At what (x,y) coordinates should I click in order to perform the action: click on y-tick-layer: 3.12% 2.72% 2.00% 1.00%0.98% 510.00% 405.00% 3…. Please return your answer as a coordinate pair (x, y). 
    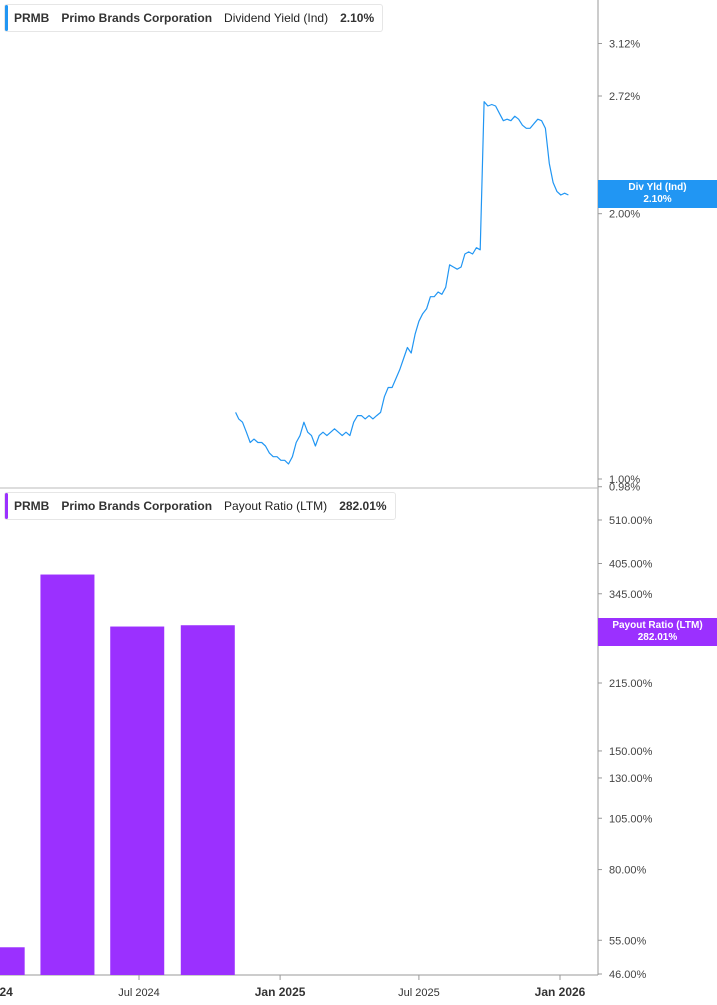
    Looking at the image, I should click on (625, 509).